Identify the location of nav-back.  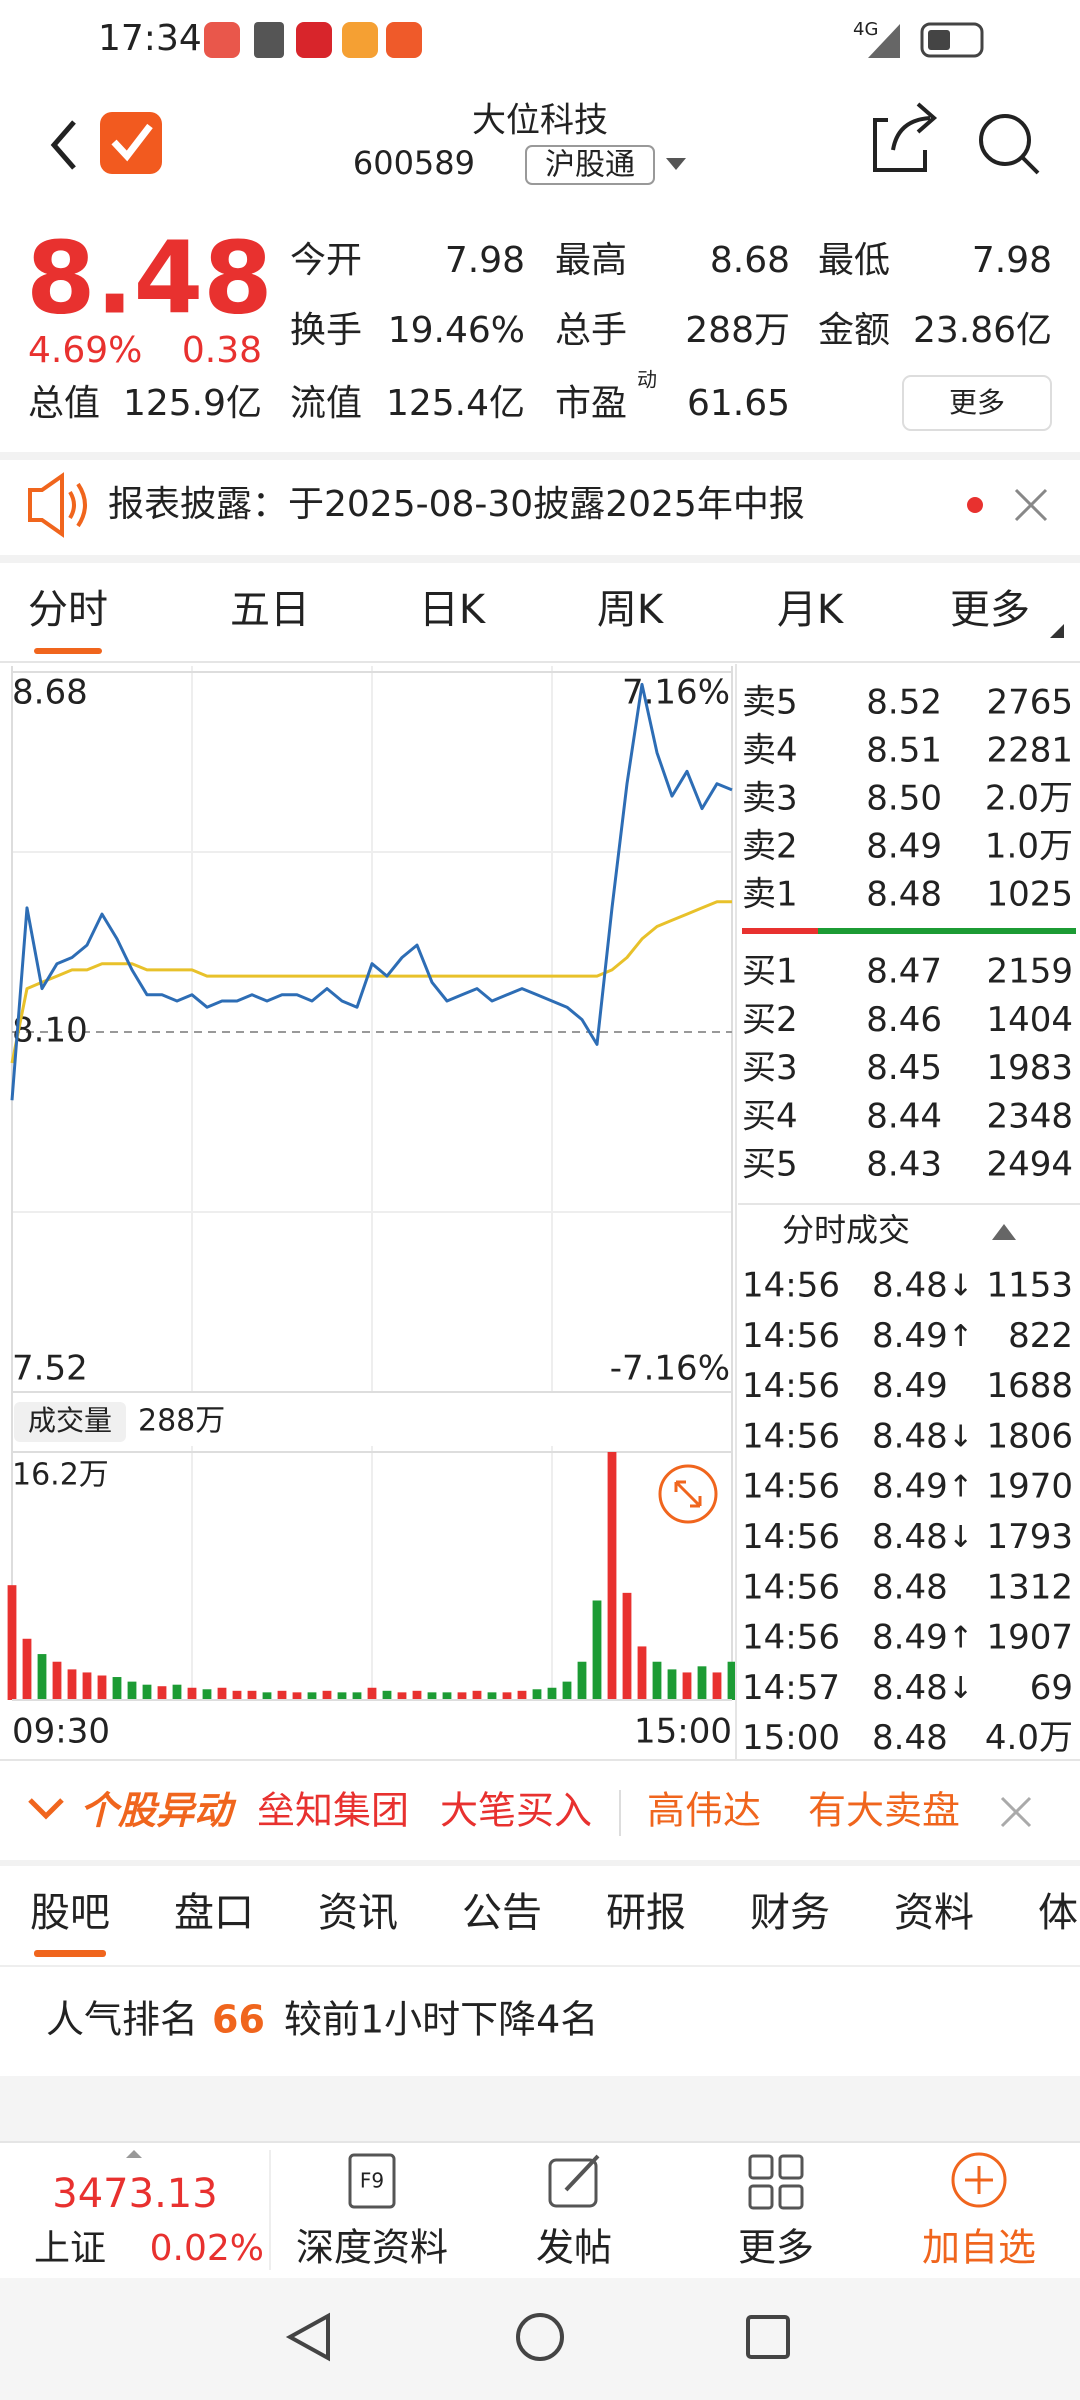
(307, 2337).